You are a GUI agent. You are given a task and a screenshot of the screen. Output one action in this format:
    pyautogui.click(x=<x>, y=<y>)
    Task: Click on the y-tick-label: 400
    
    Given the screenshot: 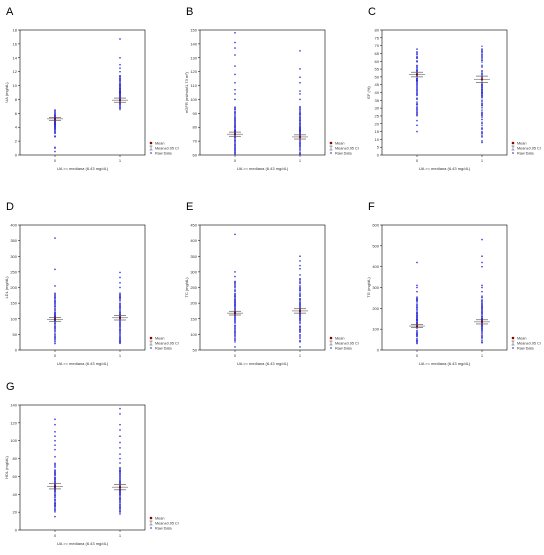 What is the action you would take?
    pyautogui.click(x=193, y=240)
    